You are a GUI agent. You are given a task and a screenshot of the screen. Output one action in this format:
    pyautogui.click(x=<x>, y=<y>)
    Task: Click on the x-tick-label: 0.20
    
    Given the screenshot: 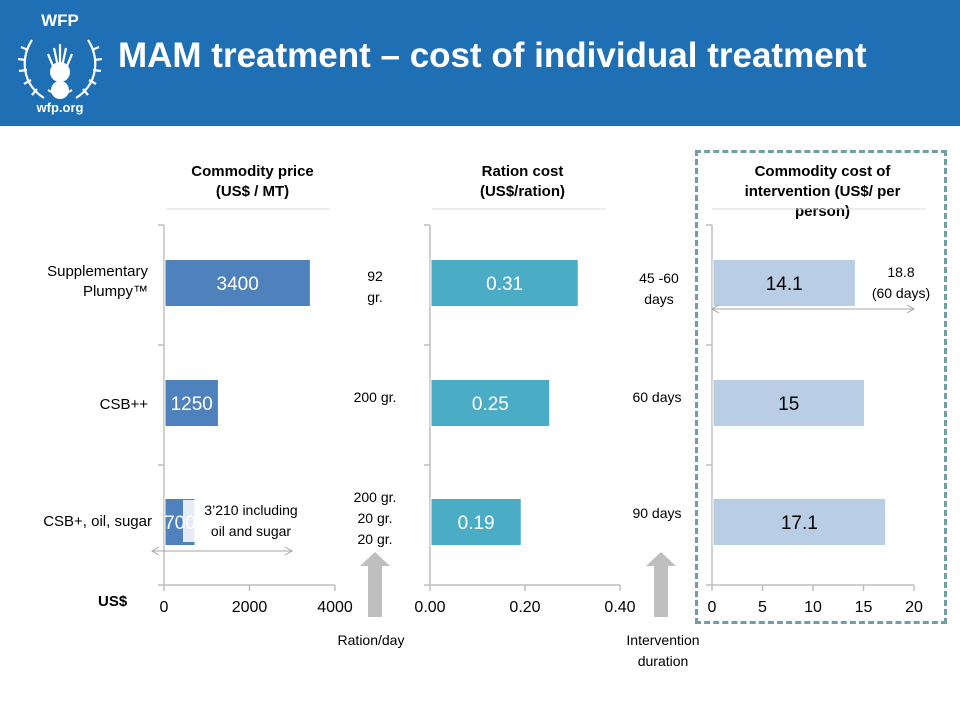 What is the action you would take?
    pyautogui.click(x=524, y=607)
    